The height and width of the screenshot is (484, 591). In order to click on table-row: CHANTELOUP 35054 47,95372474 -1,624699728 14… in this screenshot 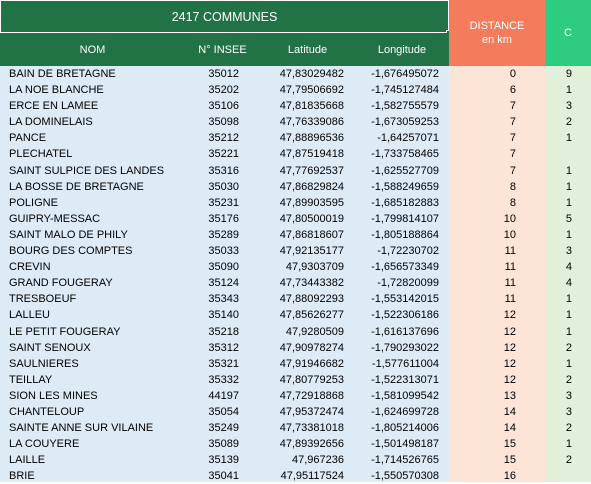, I will do `click(295, 412)`.